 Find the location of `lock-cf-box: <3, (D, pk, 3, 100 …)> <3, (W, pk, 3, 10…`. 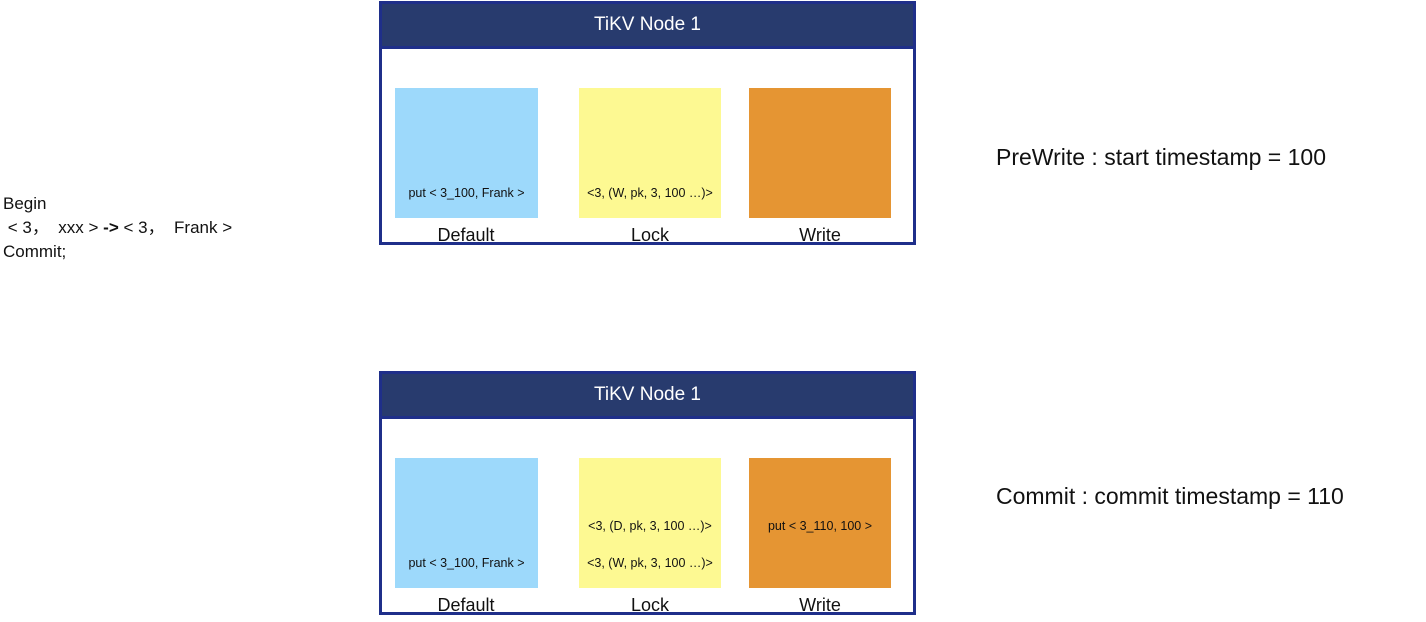

lock-cf-box: <3, (D, pk, 3, 100 …)> <3, (W, pk, 3, 10… is located at coordinates (650, 523).